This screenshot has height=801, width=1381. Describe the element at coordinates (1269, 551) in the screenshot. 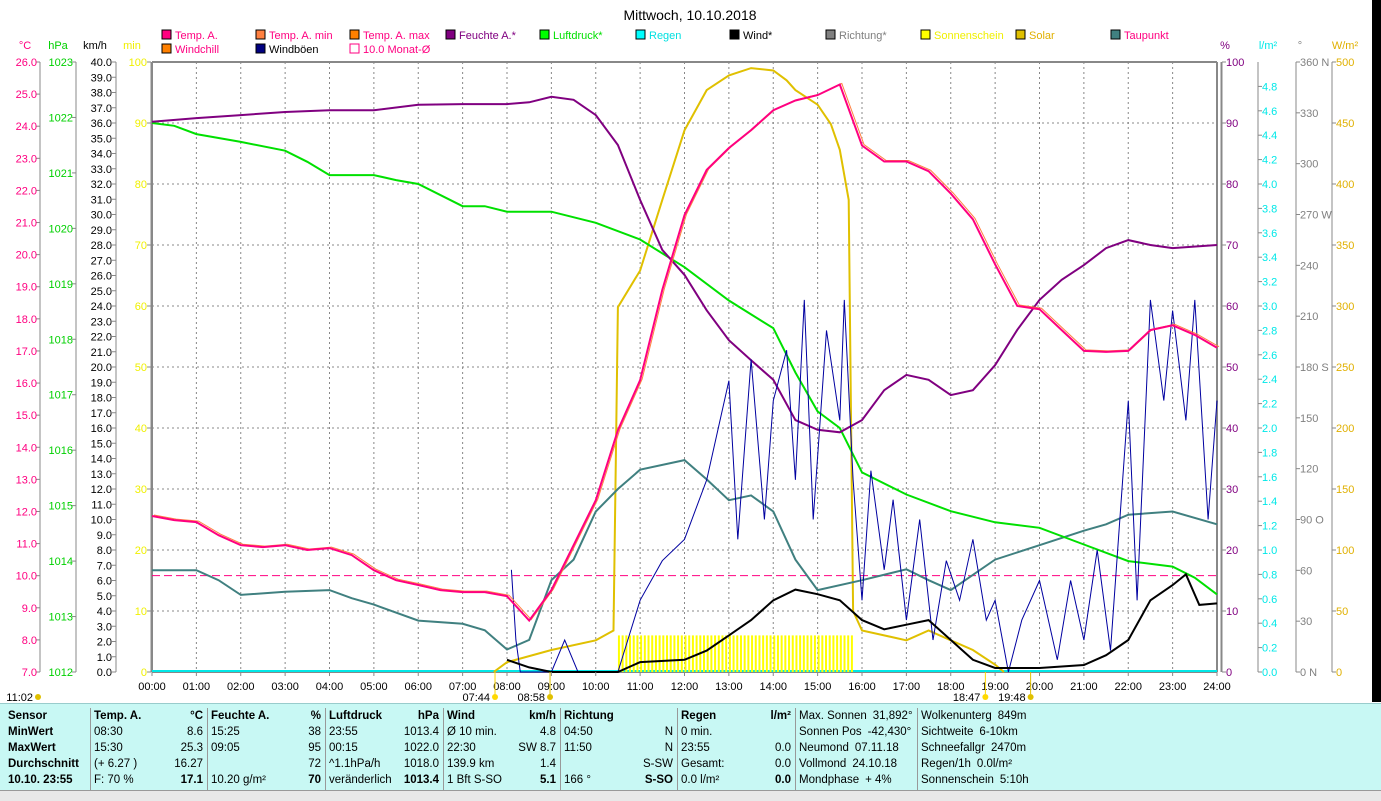

I see `axis-label-rain: 1.0` at that location.